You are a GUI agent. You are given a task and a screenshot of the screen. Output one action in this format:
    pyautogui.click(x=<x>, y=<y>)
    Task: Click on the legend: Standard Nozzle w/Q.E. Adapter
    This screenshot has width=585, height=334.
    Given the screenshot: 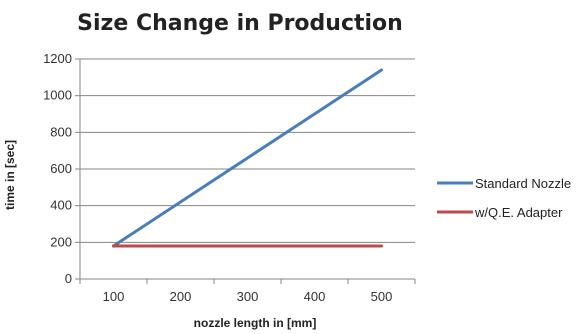 What is the action you would take?
    pyautogui.click(x=504, y=198)
    